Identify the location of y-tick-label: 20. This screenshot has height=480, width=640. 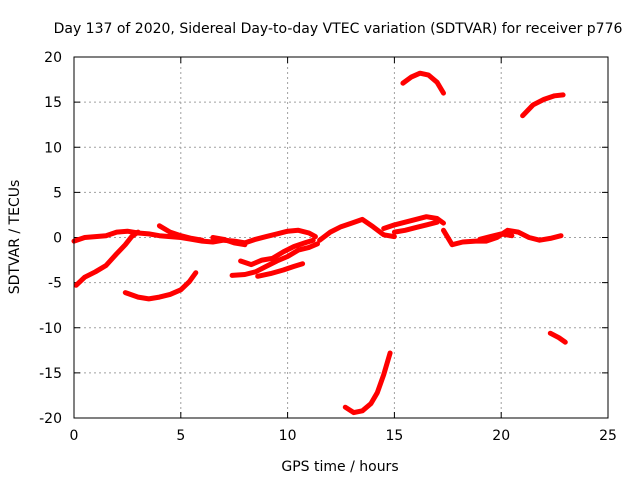
(53, 58).